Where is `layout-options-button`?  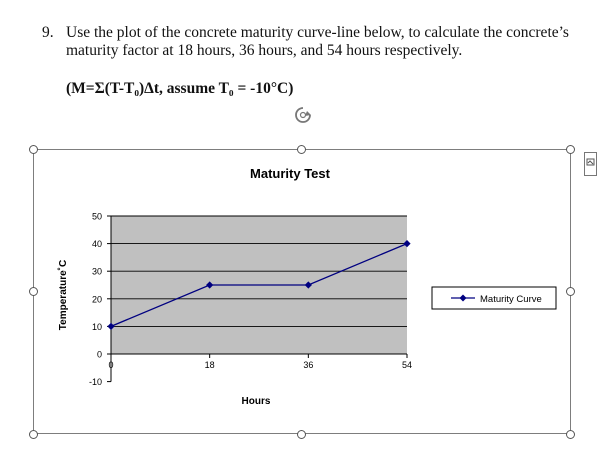 layout-options-button is located at coordinates (590, 164).